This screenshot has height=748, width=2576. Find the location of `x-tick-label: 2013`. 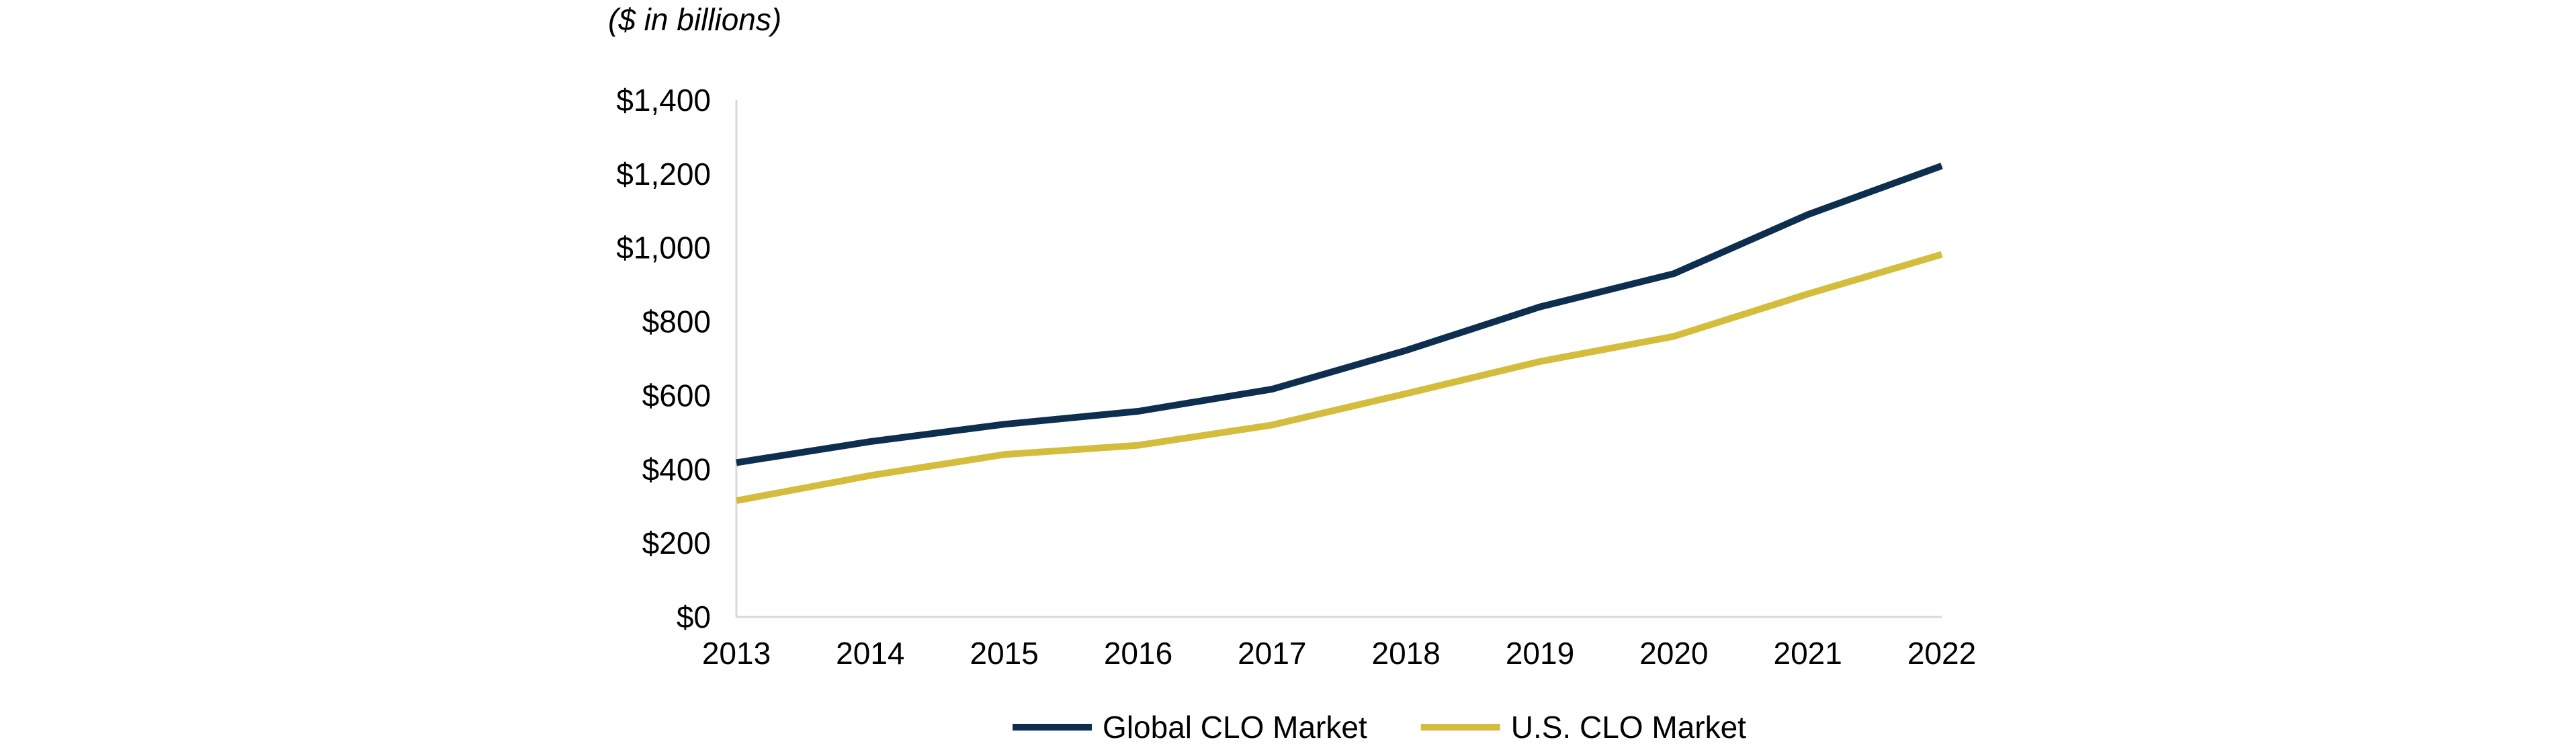

x-tick-label: 2013 is located at coordinates (736, 653).